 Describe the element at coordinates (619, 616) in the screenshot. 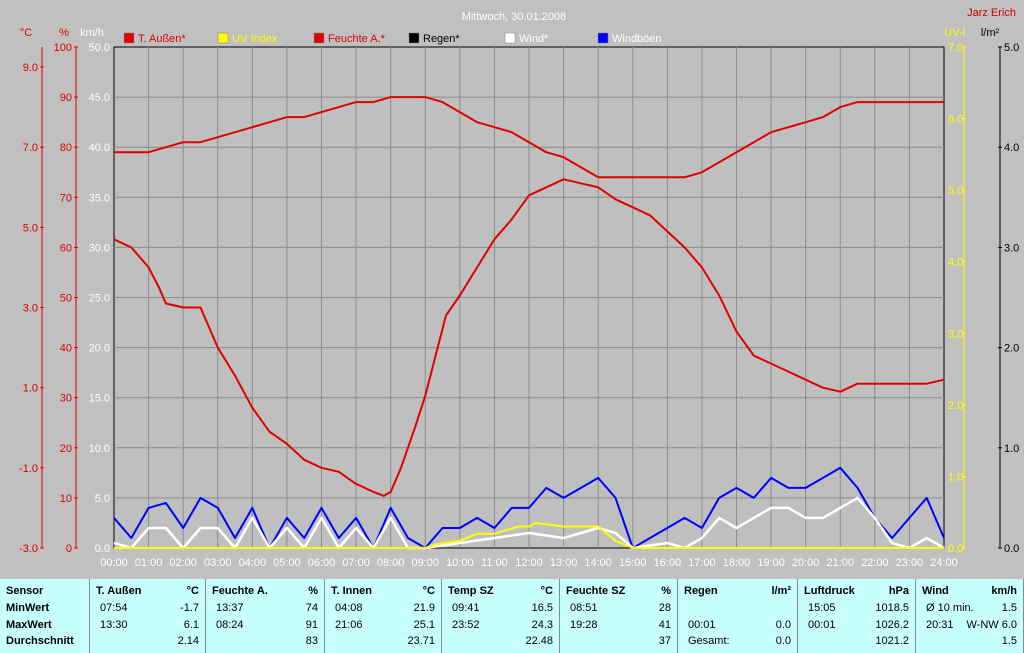

I see `stats-col: Feuchte SZ% 08:51 28 19:28 41 37` at that location.